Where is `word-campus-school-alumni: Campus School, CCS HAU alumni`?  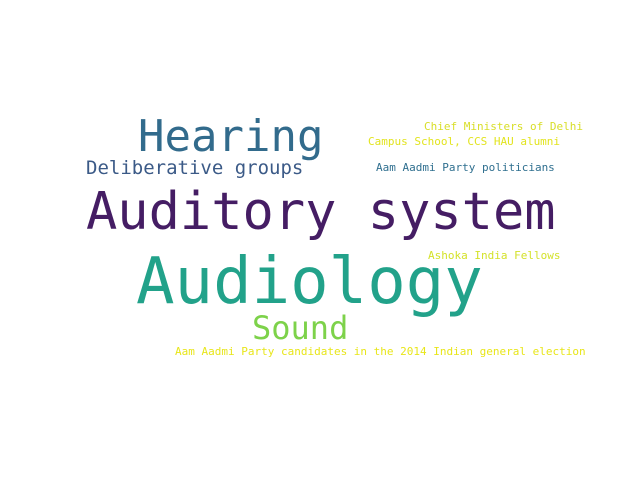
word-campus-school-alumni: Campus School, CCS HAU alumni is located at coordinates (464, 141).